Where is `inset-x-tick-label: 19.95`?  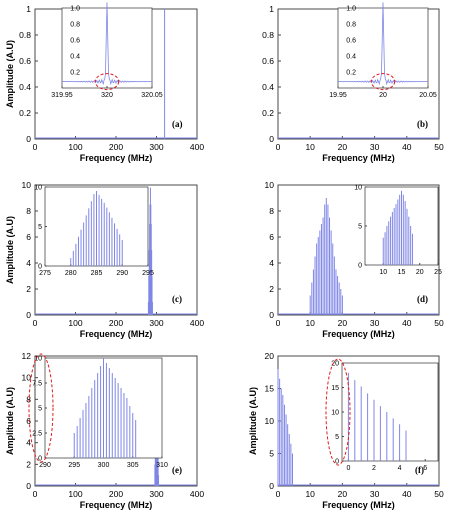 inset-x-tick-label: 19.95 is located at coordinates (338, 95).